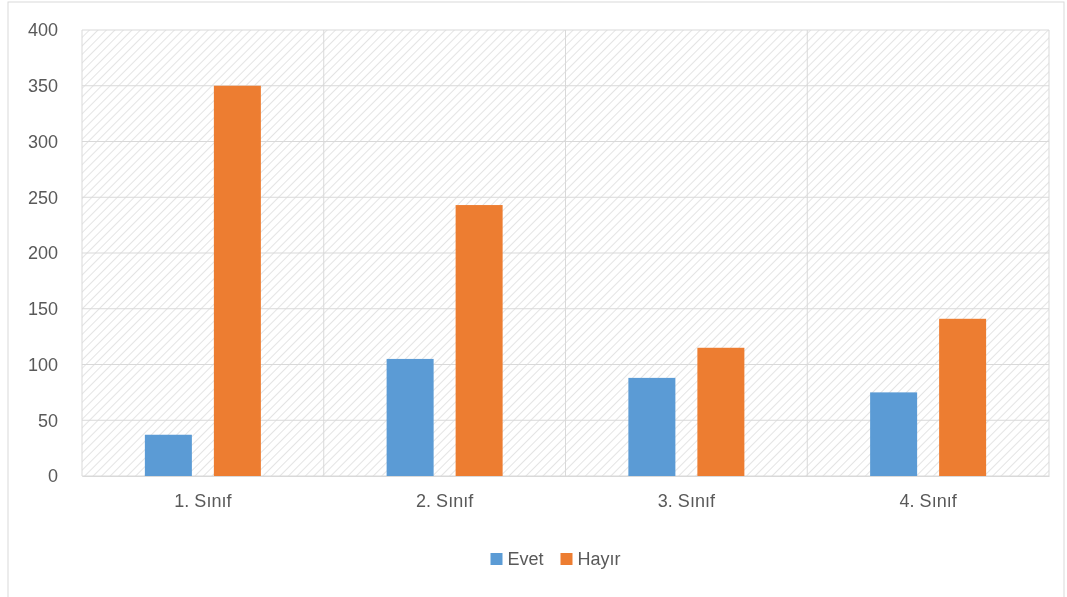 This screenshot has width=1067, height=597. What do you see at coordinates (47, 420) in the screenshot?
I see `y-tick-label: 50` at bounding box center [47, 420].